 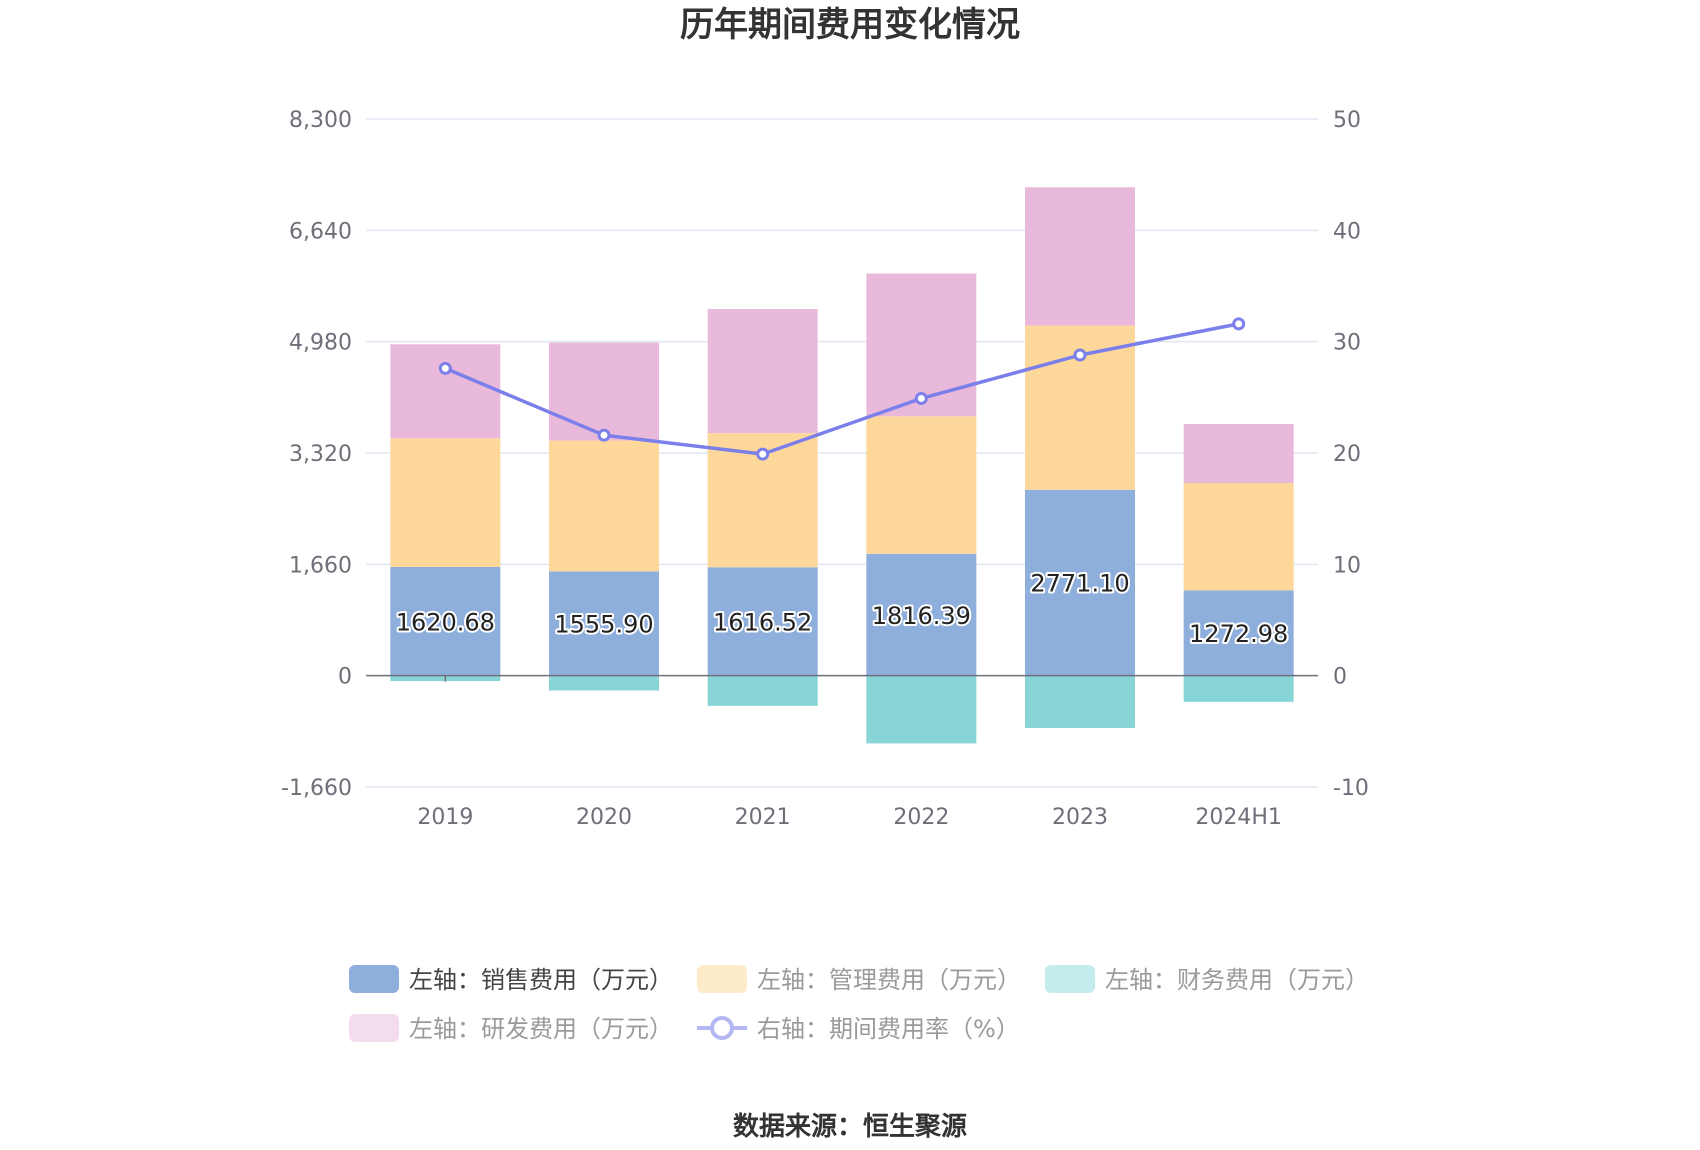 What do you see at coordinates (1347, 454) in the screenshot?
I see `right-tick-label: 20` at bounding box center [1347, 454].